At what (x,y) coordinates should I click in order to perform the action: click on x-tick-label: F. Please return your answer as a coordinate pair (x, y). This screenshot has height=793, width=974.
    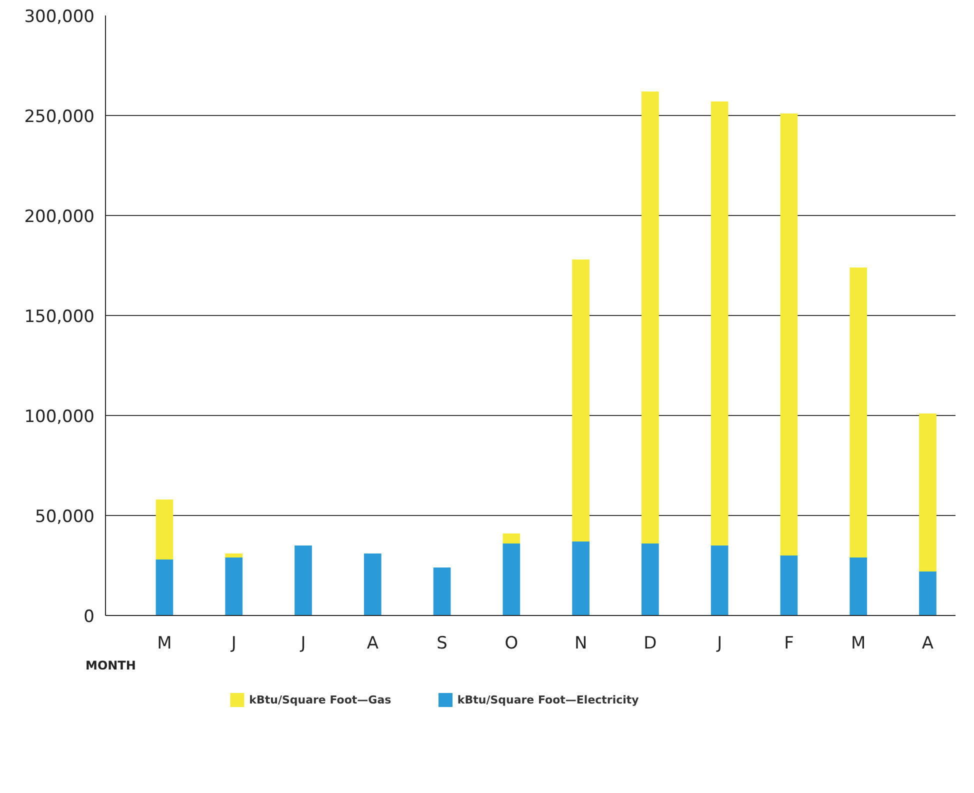
    Looking at the image, I should click on (789, 644).